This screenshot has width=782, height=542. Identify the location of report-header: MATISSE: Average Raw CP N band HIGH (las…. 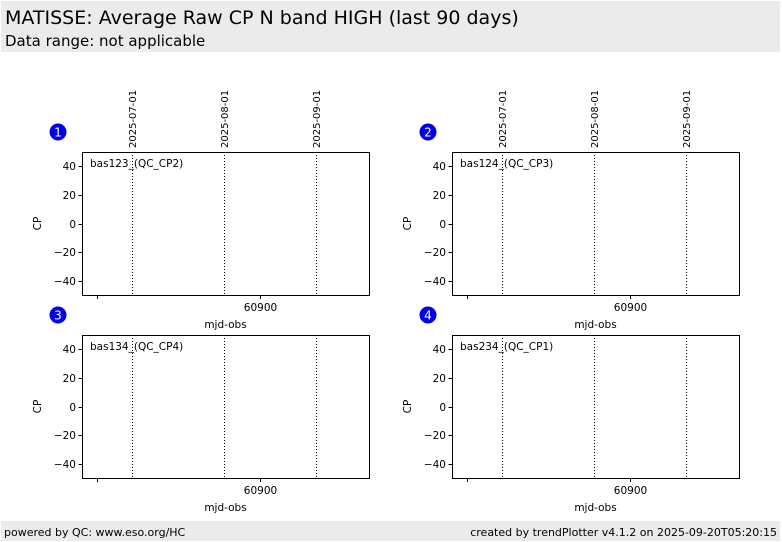
(390, 26).